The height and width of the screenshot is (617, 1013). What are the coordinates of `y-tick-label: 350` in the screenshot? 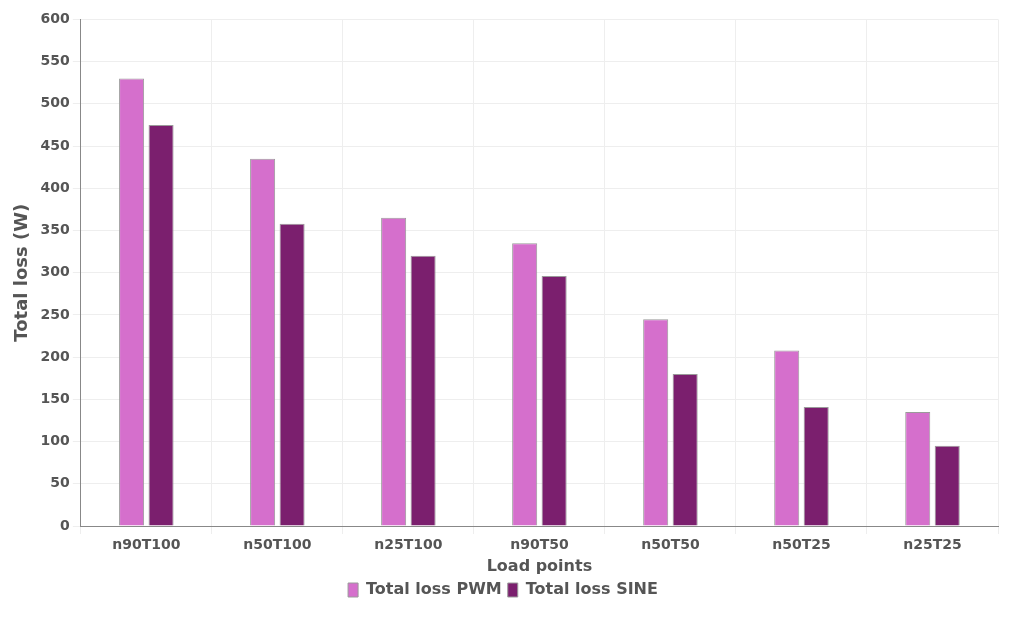 It's located at (55, 229).